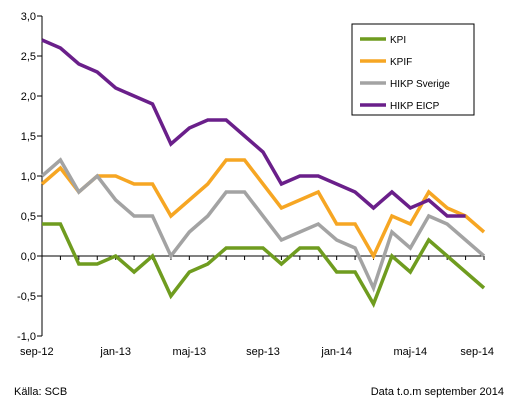 The image size is (520, 419). Describe the element at coordinates (37, 352) in the screenshot. I see `x-tick-label: sep-12` at that location.